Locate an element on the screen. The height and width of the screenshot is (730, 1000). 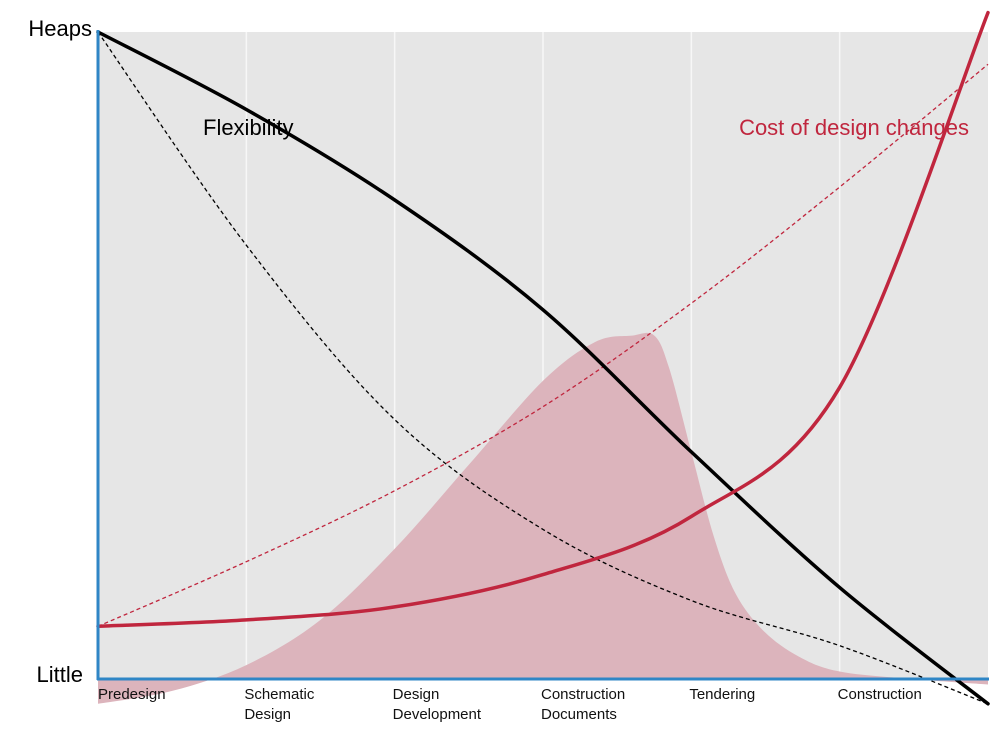
flexibility-series-label: Flexibility is located at coordinates (248, 127).